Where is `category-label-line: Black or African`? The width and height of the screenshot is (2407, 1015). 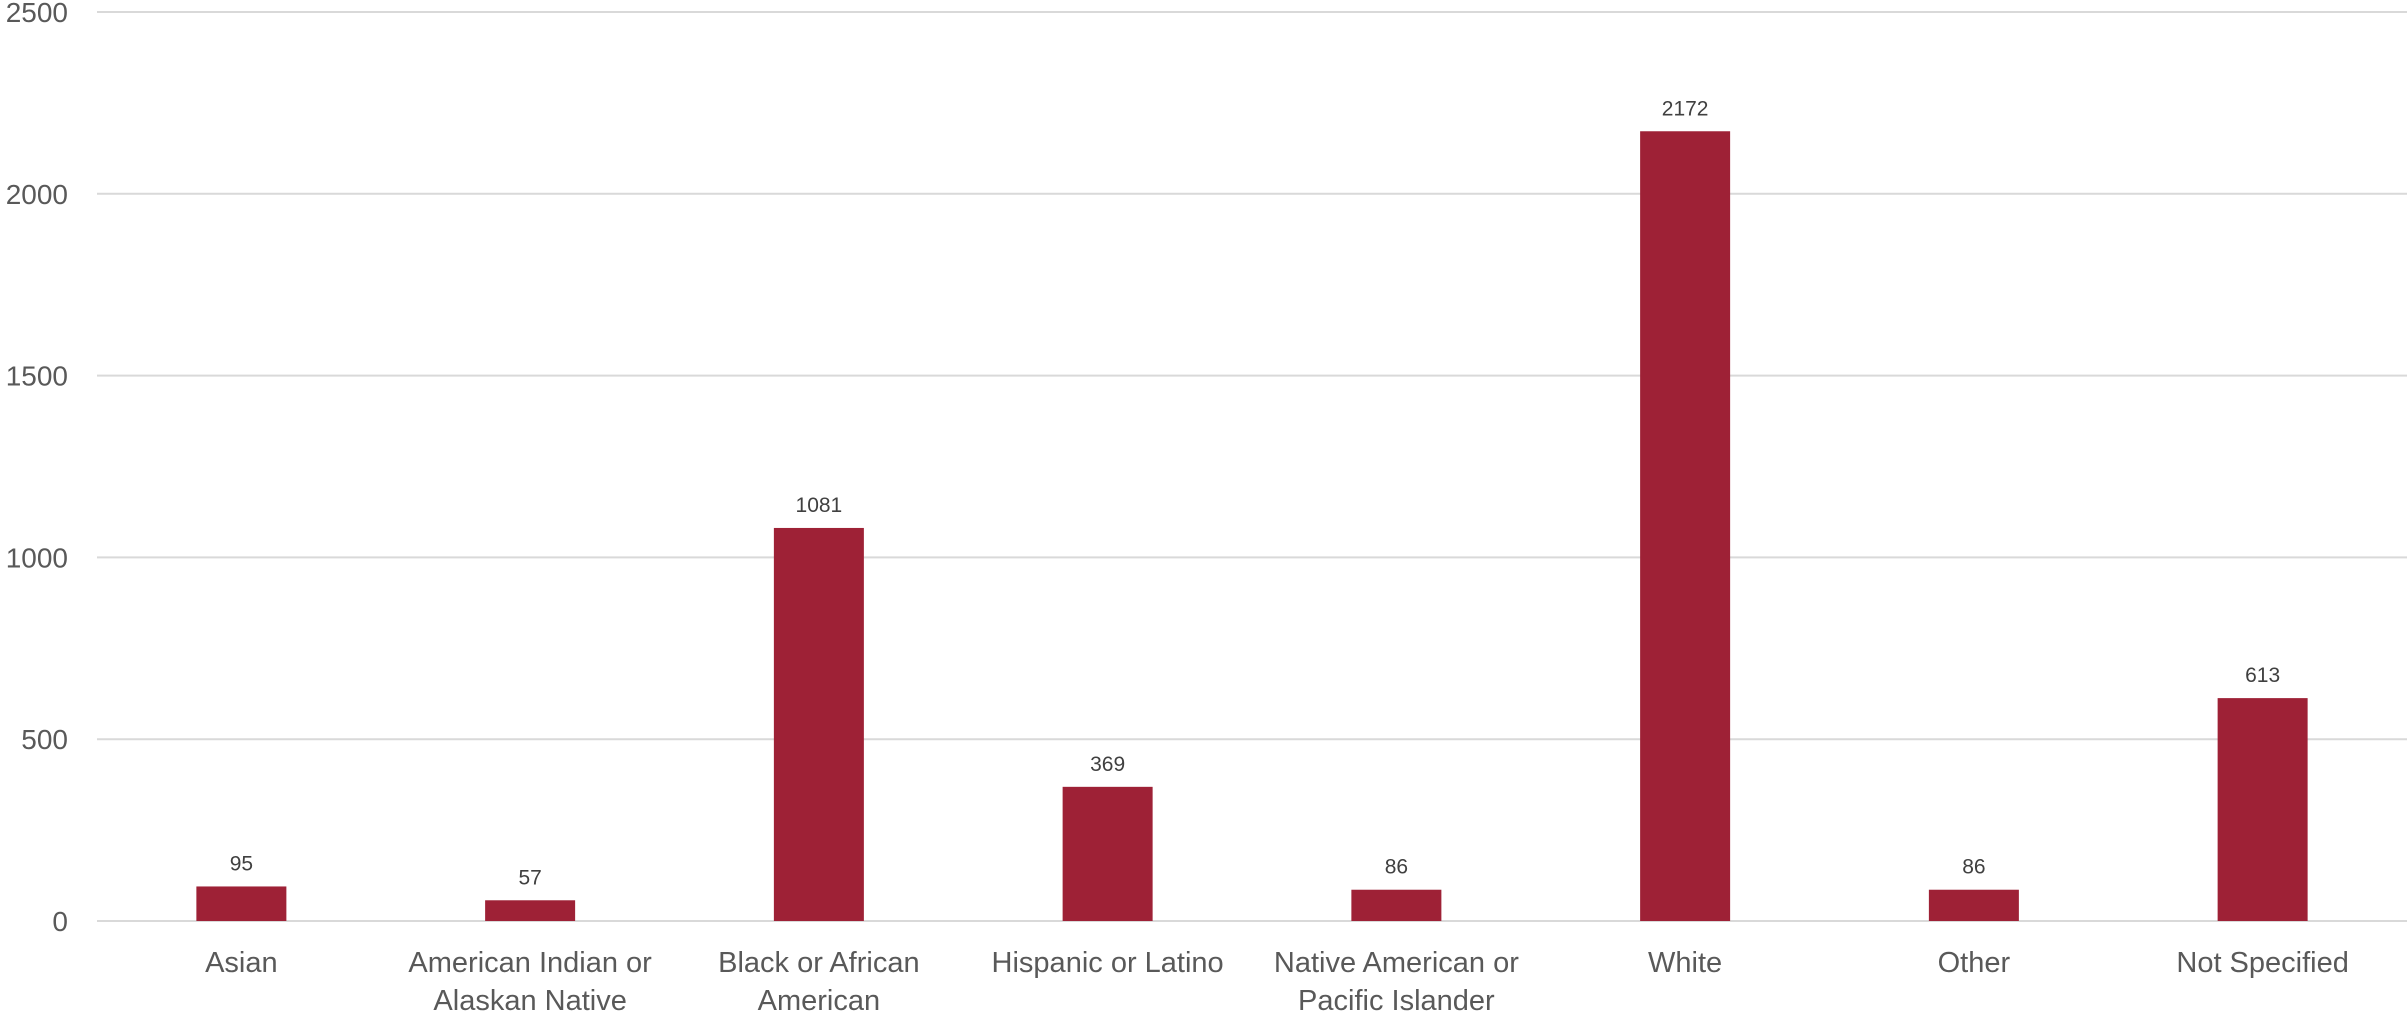 category-label-line: Black or African is located at coordinates (818, 963).